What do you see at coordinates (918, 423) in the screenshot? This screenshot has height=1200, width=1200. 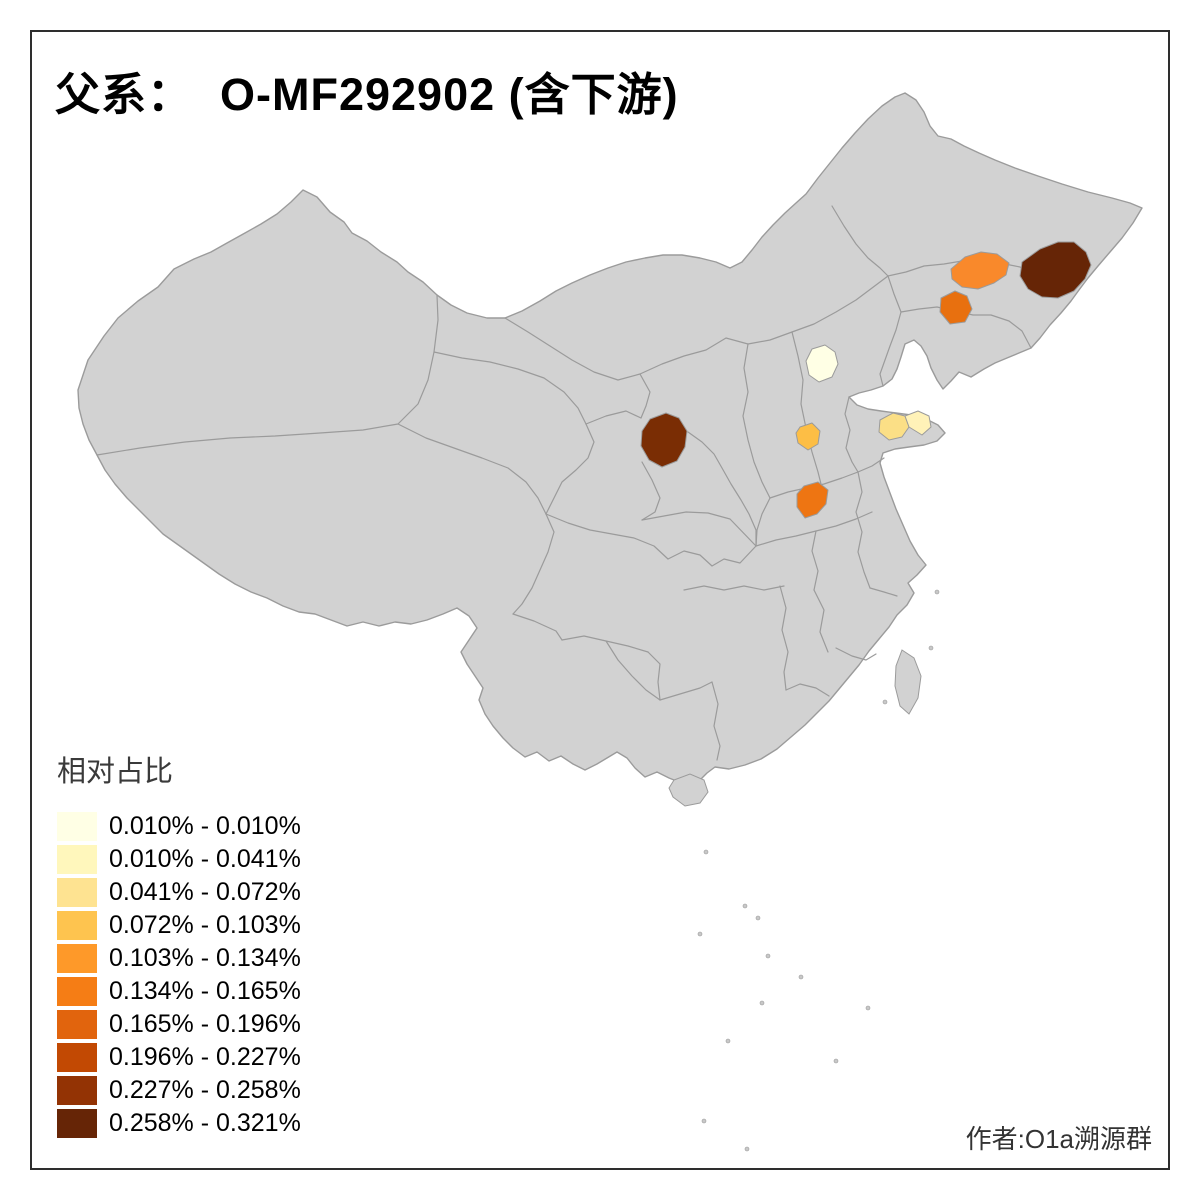 I see `region-shandong-east` at bounding box center [918, 423].